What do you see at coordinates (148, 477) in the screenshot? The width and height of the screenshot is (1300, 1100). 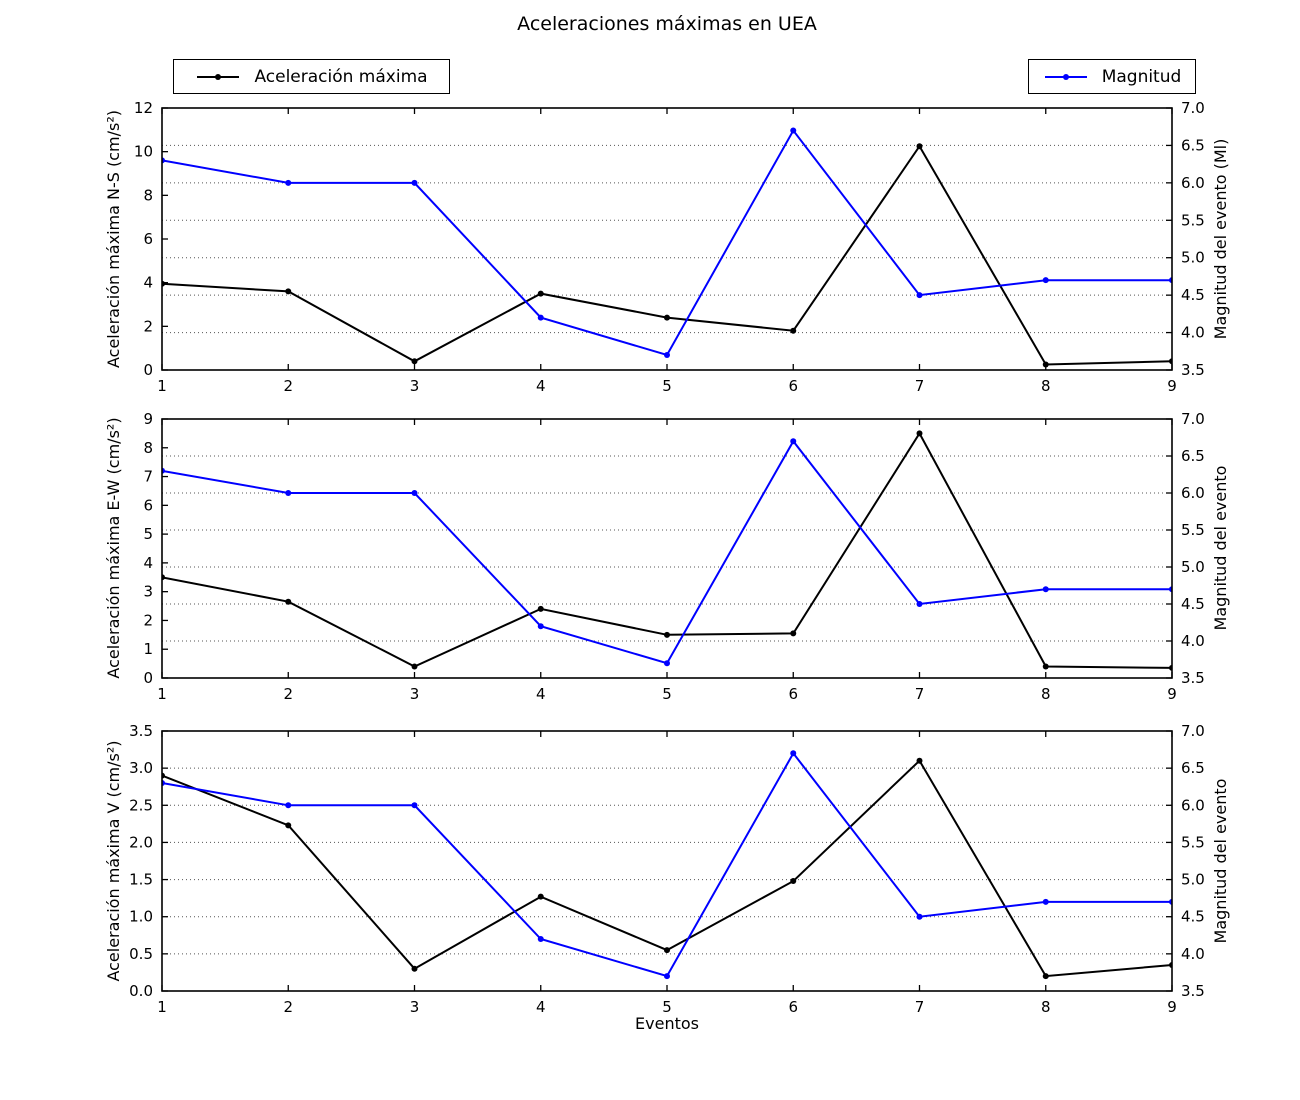 I see `y-tick-label-left: 7` at bounding box center [148, 477].